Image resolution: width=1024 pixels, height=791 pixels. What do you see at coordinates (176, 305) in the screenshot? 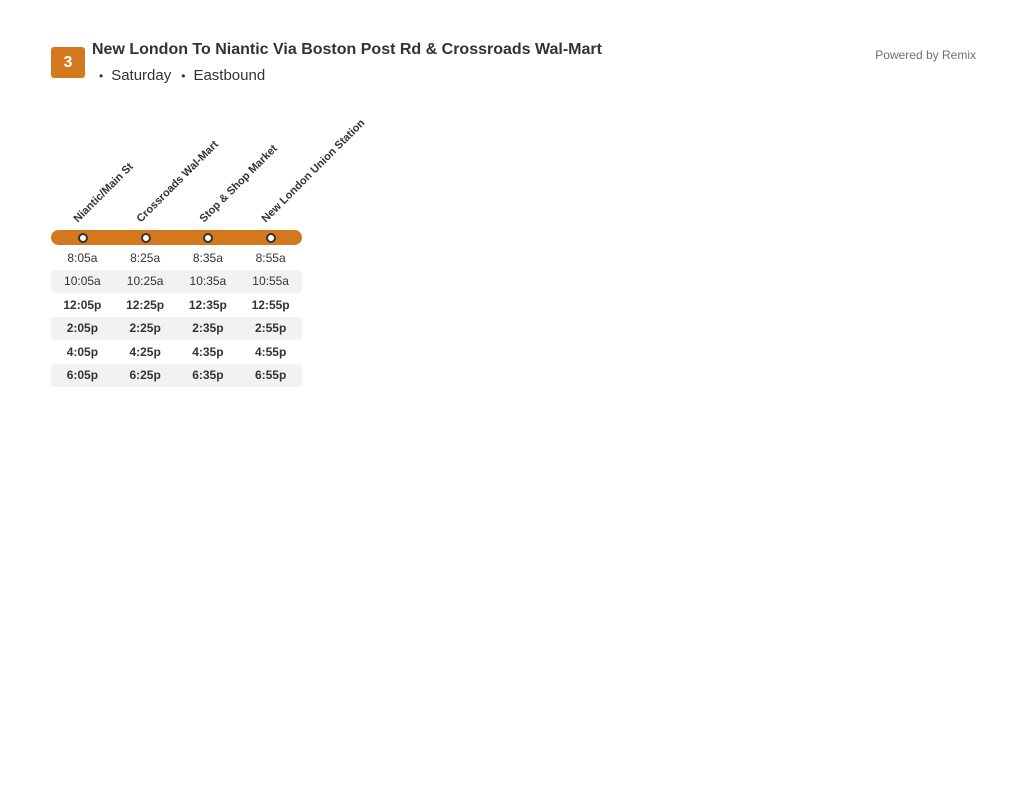
I see `trip-row: 12:05p 12:25p 12:35p 12:55p` at bounding box center [176, 305].